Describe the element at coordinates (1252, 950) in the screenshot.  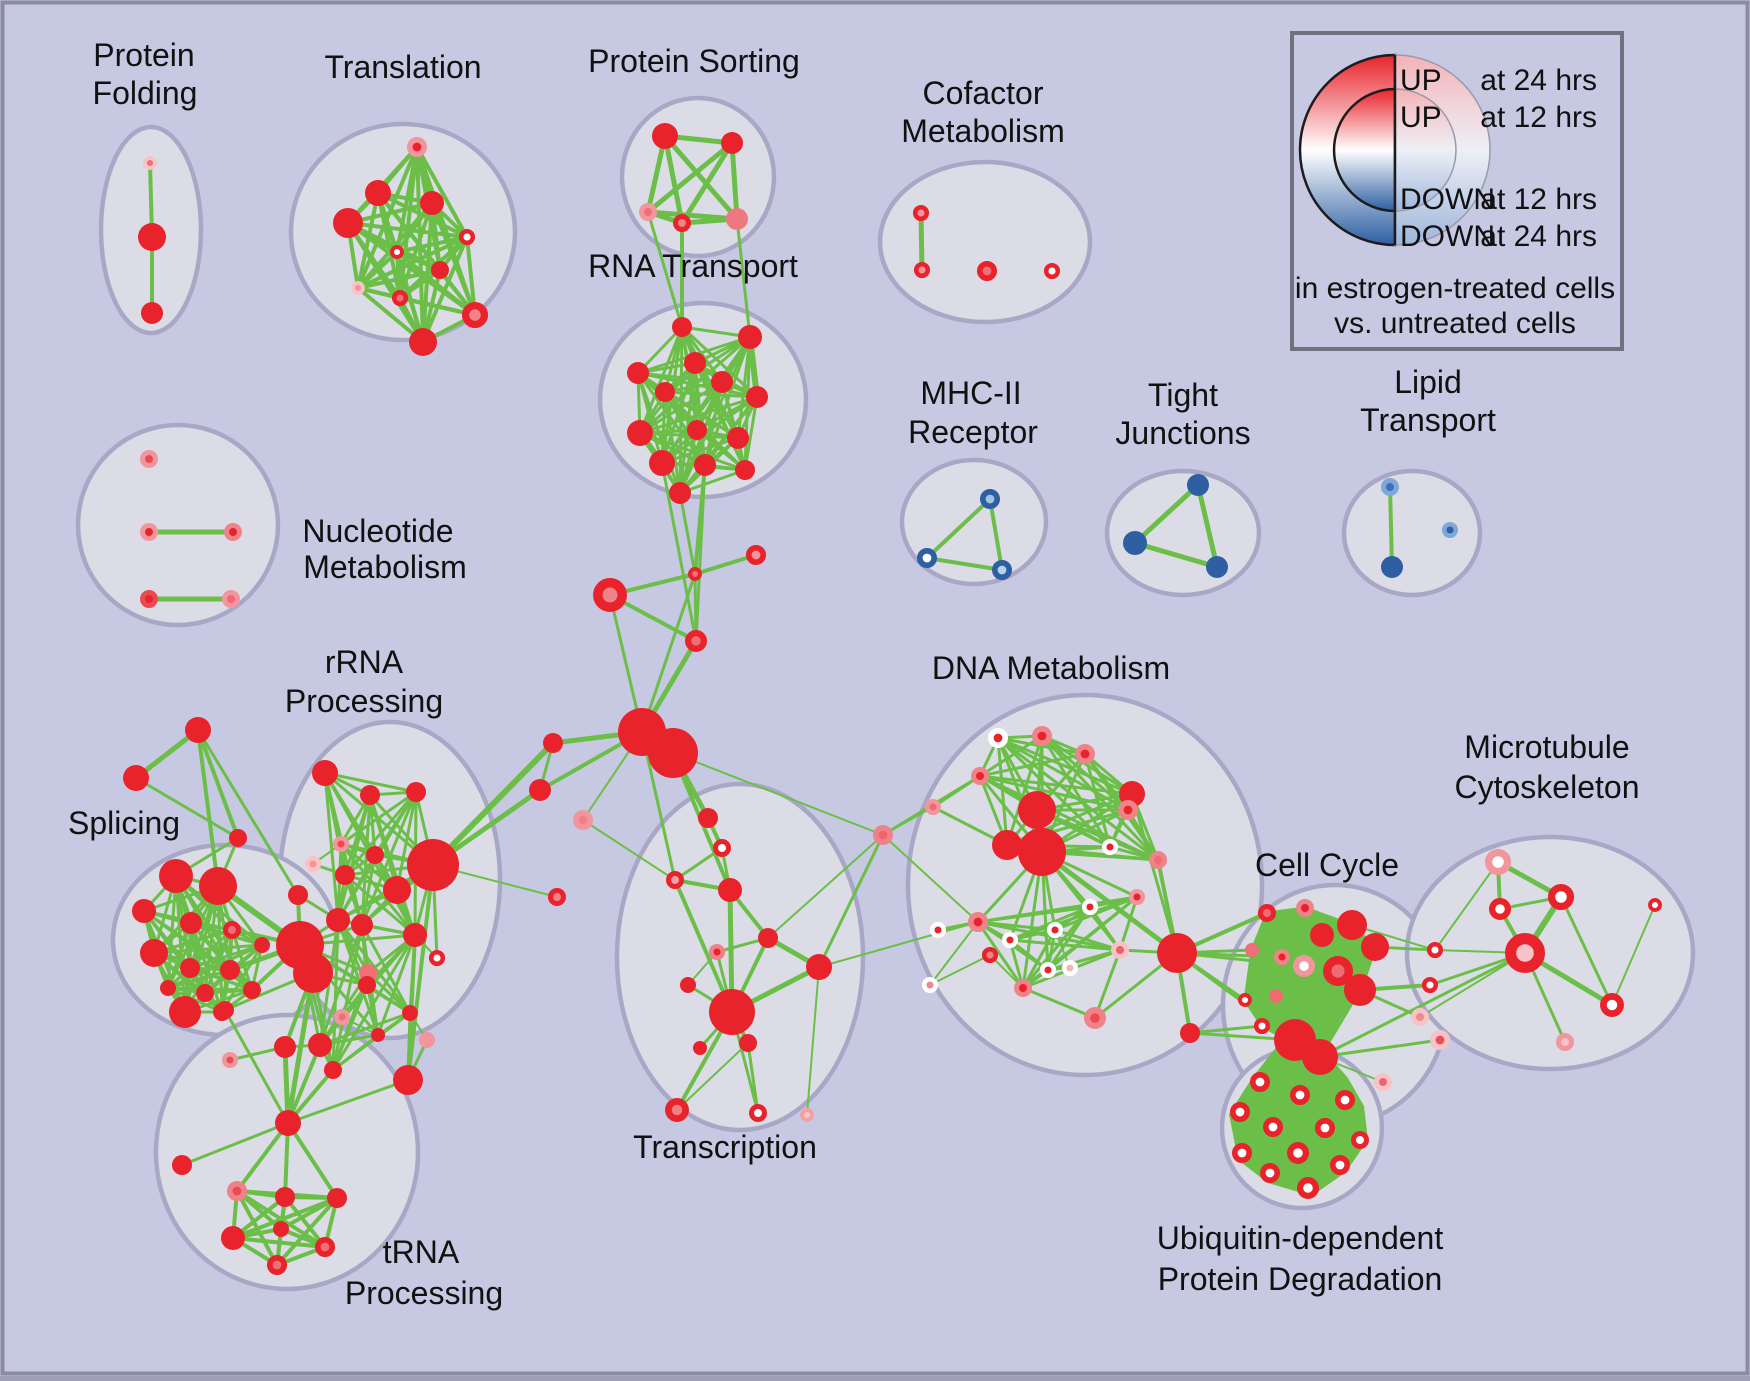
I see `node-cc6` at that location.